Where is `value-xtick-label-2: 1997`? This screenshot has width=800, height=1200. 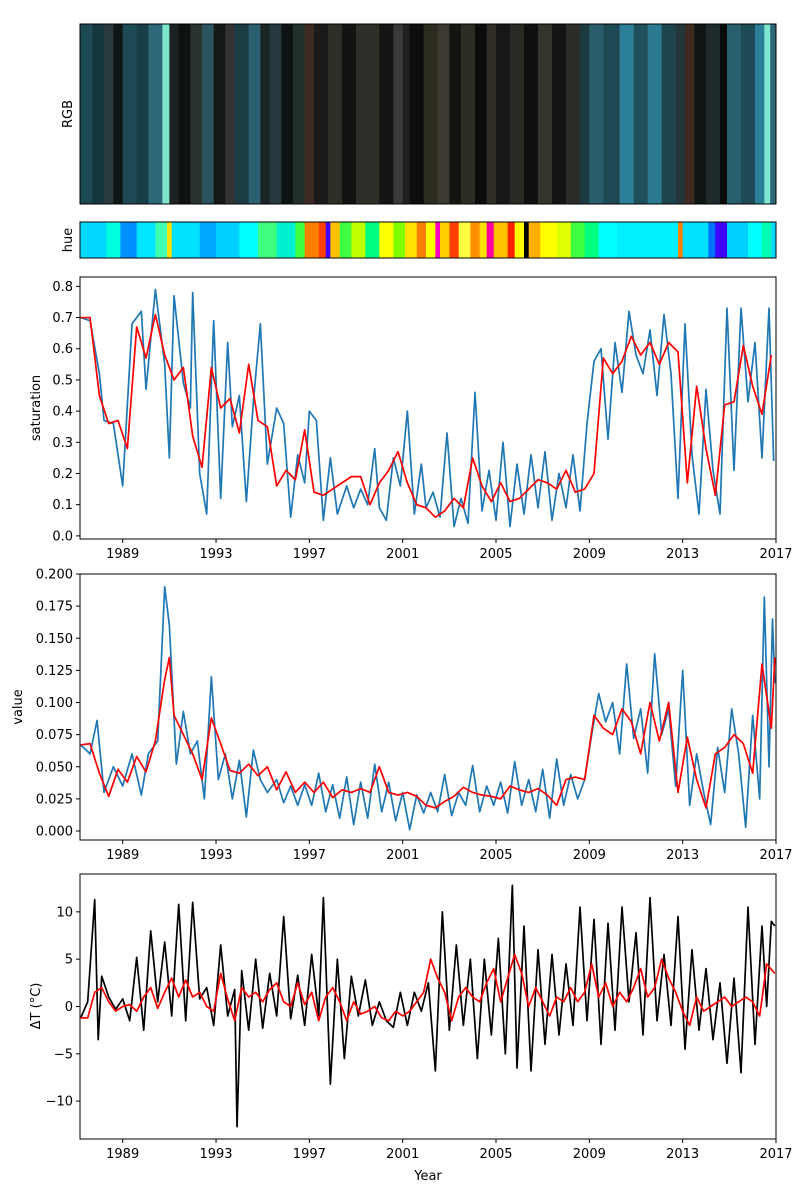 value-xtick-label-2: 1997 is located at coordinates (309, 855).